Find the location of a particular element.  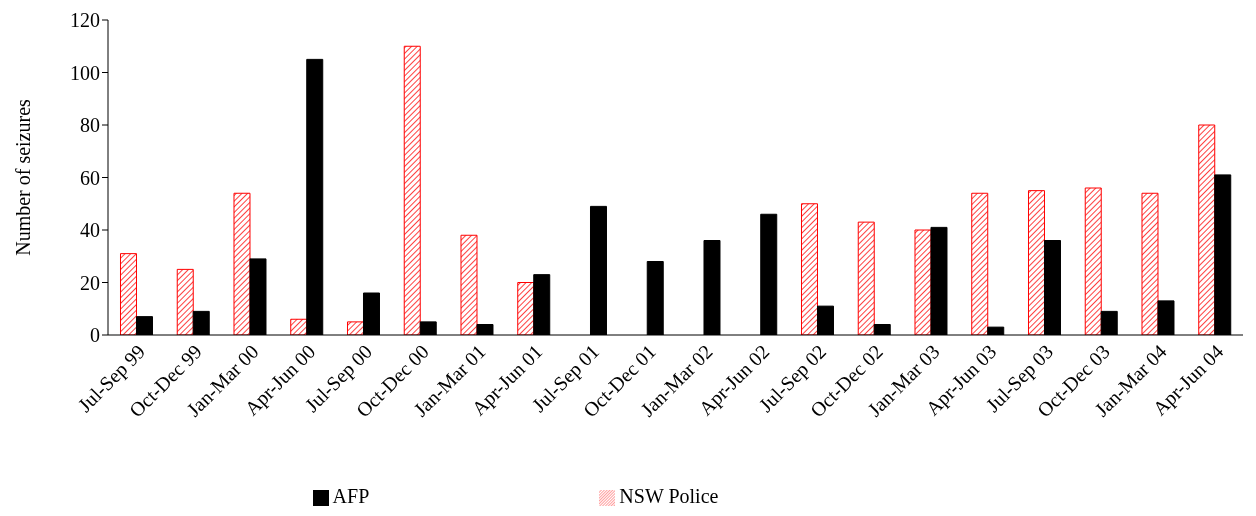

y-tick-label: 120 is located at coordinates (85, 20).